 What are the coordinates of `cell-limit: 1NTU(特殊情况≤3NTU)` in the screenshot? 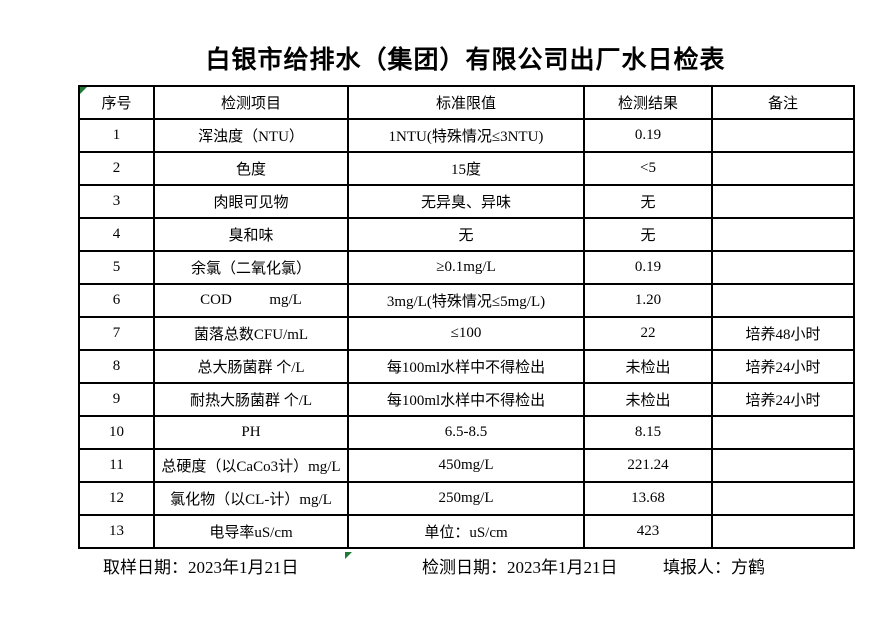 It's located at (466, 135).